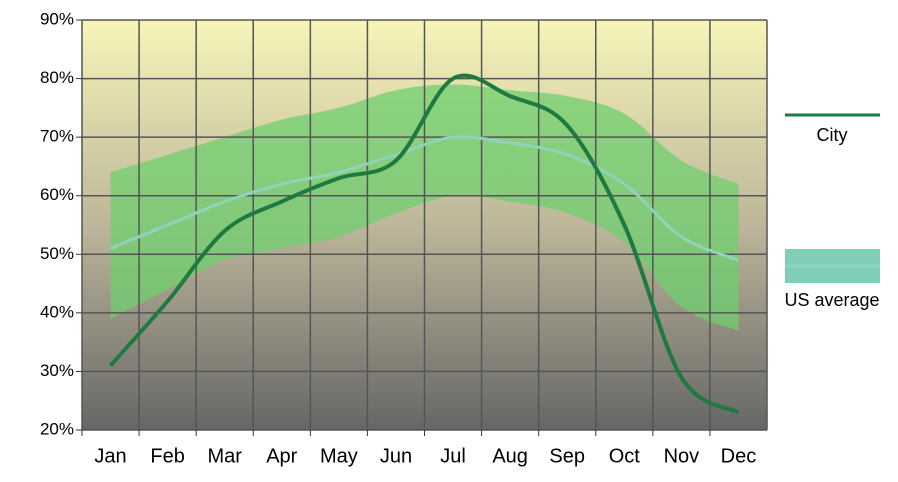 The image size is (898, 482). Describe the element at coordinates (57, 18) in the screenshot. I see `y-tick-label: 90%` at that location.